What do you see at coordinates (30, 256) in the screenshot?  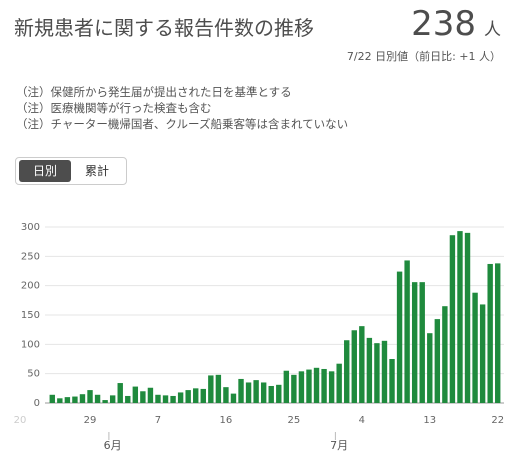 I see `y-tick-label: 250` at bounding box center [30, 256].